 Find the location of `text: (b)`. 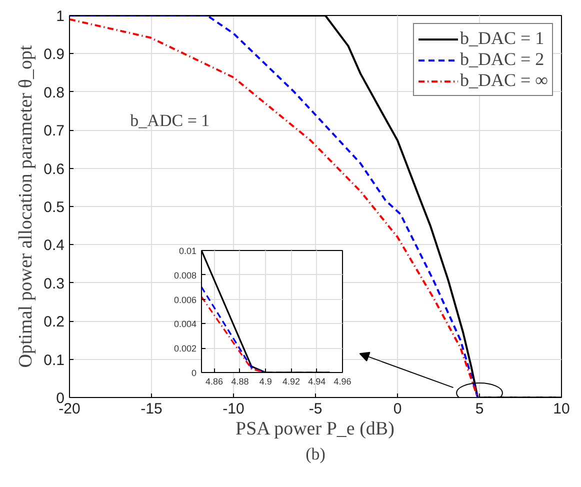

text: (b) is located at coordinates (316, 454).